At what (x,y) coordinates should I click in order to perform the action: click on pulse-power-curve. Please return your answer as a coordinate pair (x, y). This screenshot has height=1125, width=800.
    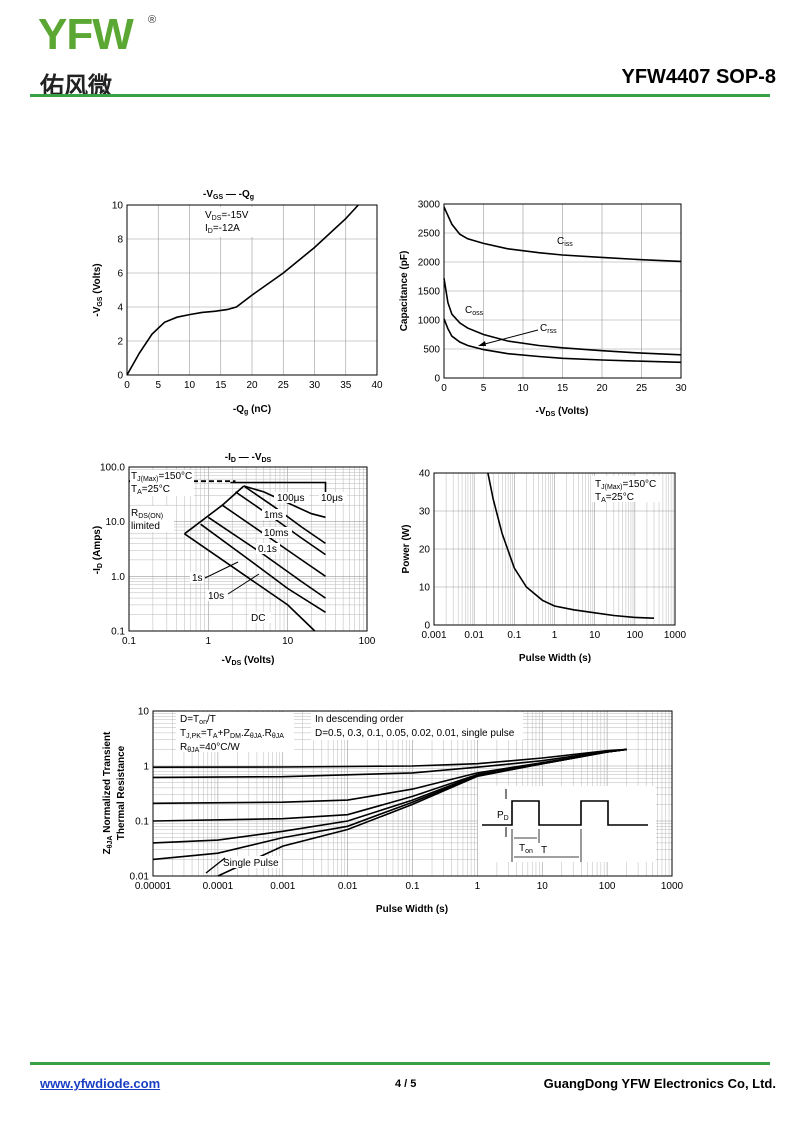
    Looking at the image, I should click on (571, 545).